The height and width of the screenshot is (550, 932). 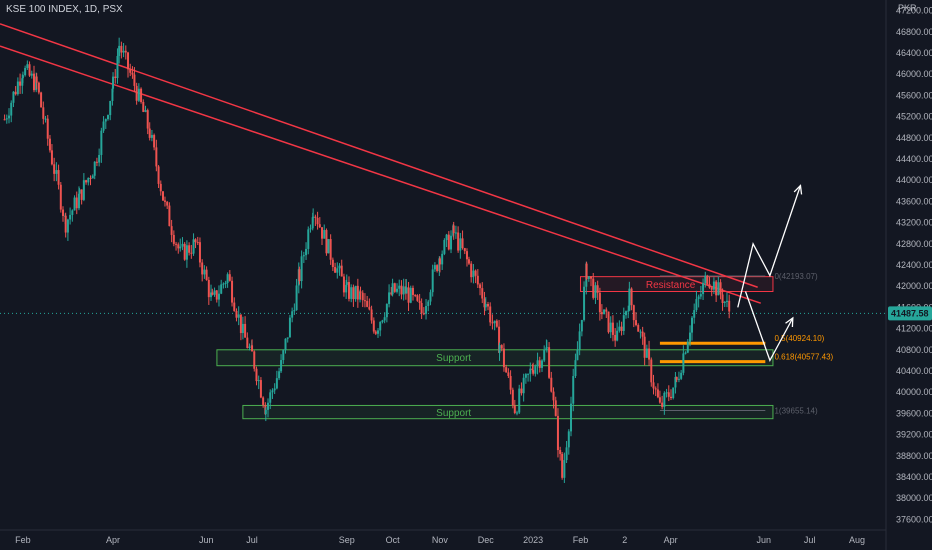 What do you see at coordinates (453, 413) in the screenshot?
I see `support-label-2: Support` at bounding box center [453, 413].